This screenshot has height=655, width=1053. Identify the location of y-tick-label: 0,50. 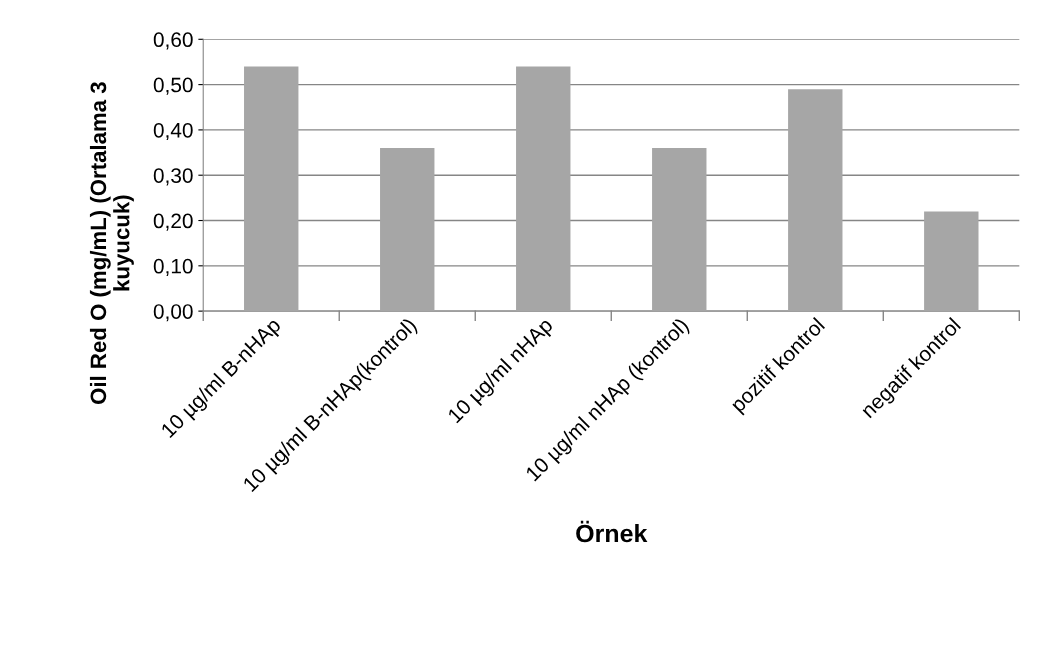
(173, 86).